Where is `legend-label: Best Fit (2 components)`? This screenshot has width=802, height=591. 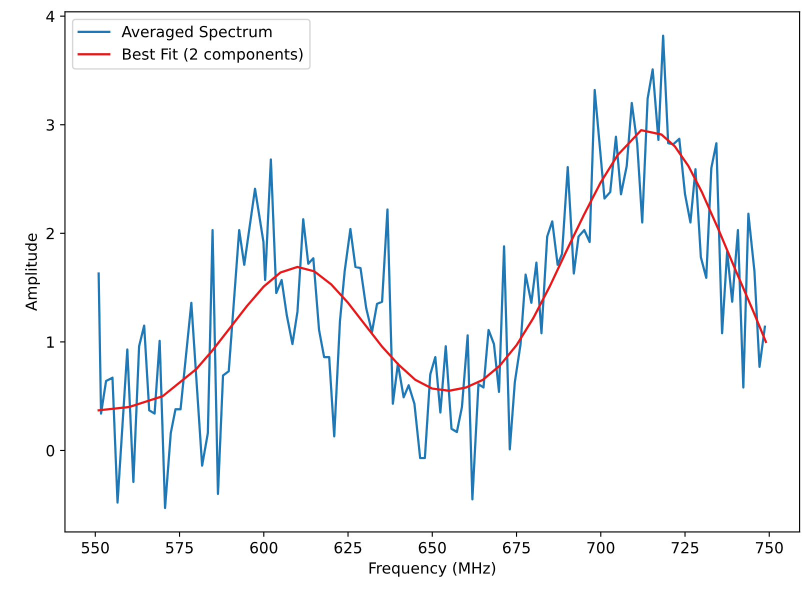 legend-label: Best Fit (2 components) is located at coordinates (212, 55).